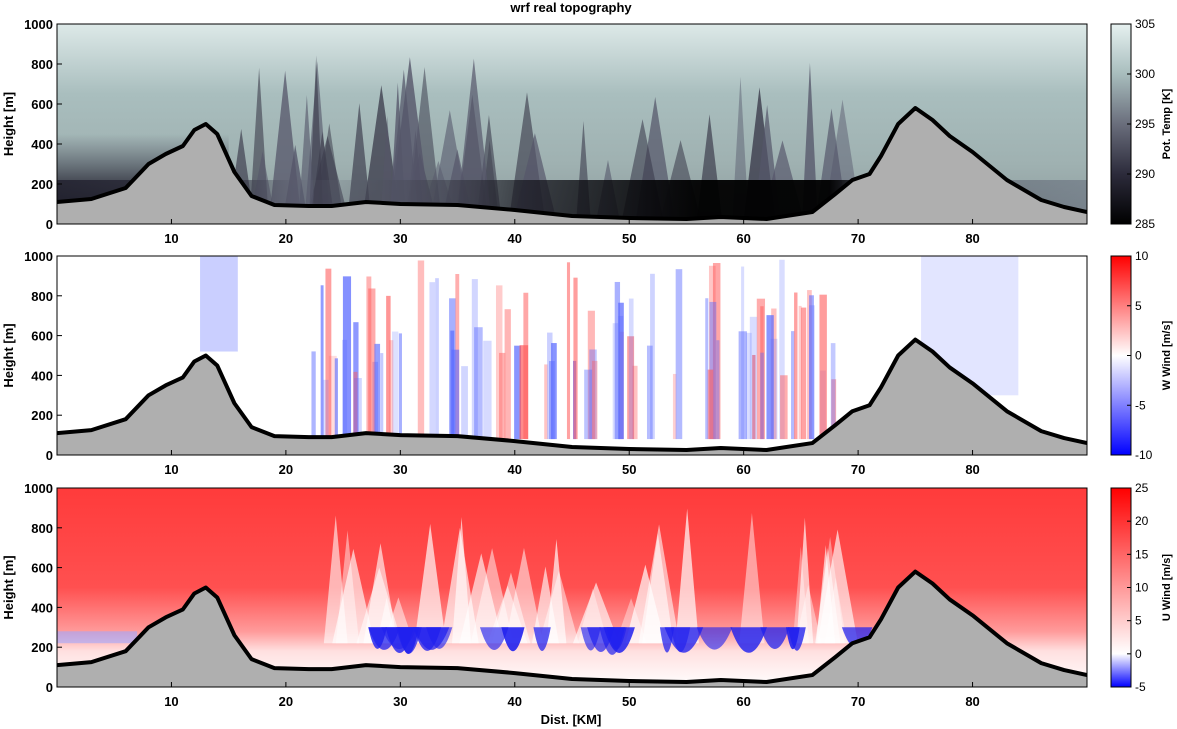 The width and height of the screenshot is (1177, 729). Describe the element at coordinates (1167, 123) in the screenshot. I see `colorbar-label: Pot. Temp [K]` at that location.